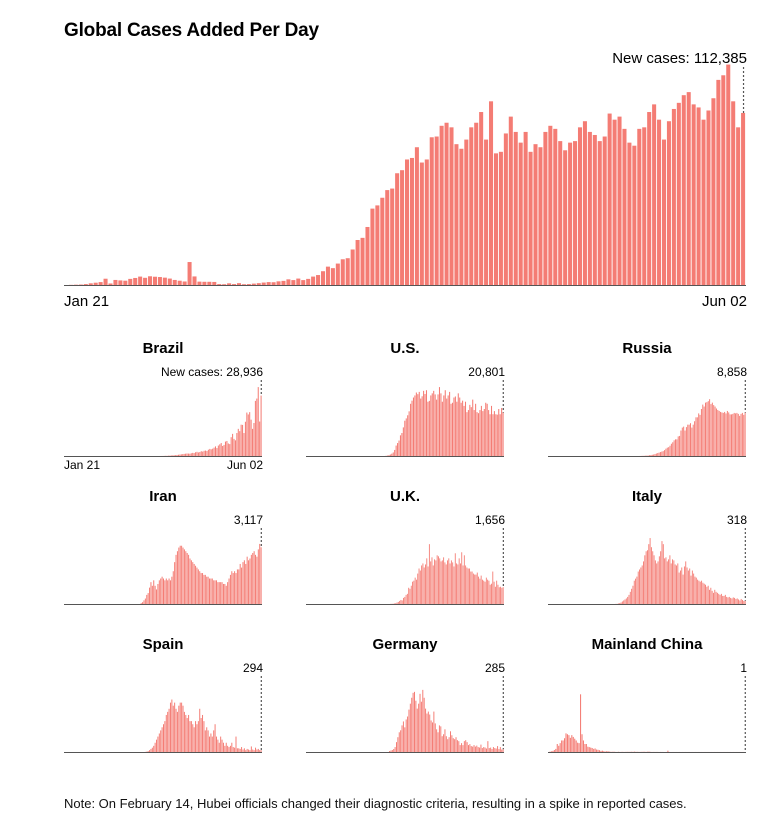 The height and width of the screenshot is (840, 783). What do you see at coordinates (405, 411) in the screenshot?
I see `chart-us: 20,801` at bounding box center [405, 411].